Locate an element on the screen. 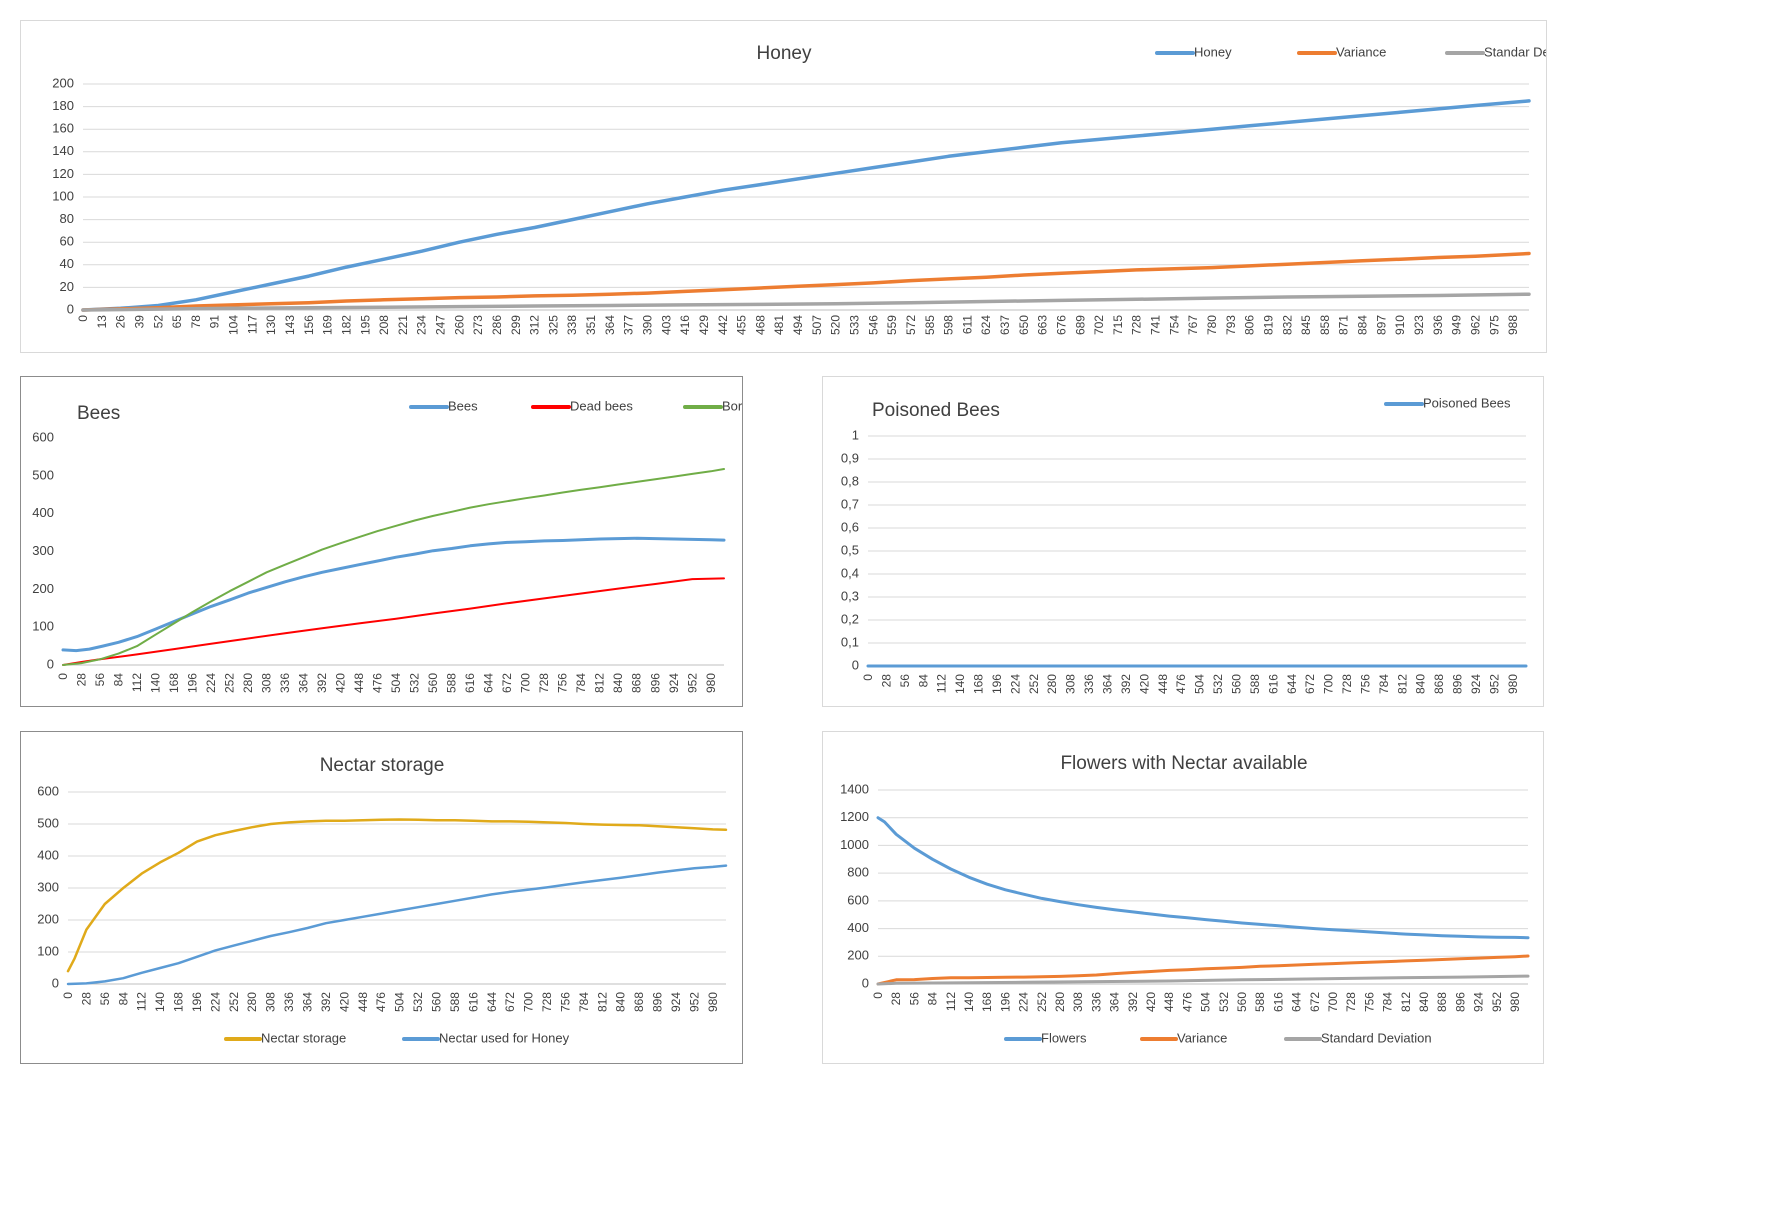 The height and width of the screenshot is (1228, 1785). legend-label: Flowers is located at coordinates (1064, 1037).